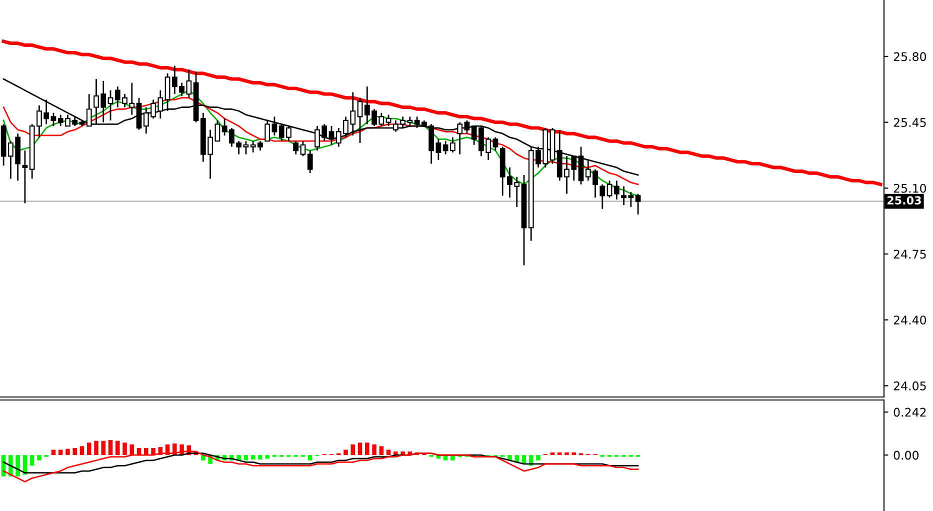 Image resolution: width=933 pixels, height=511 pixels. Describe the element at coordinates (910, 412) in the screenshot. I see `y-tick-label: 0.242` at that location.